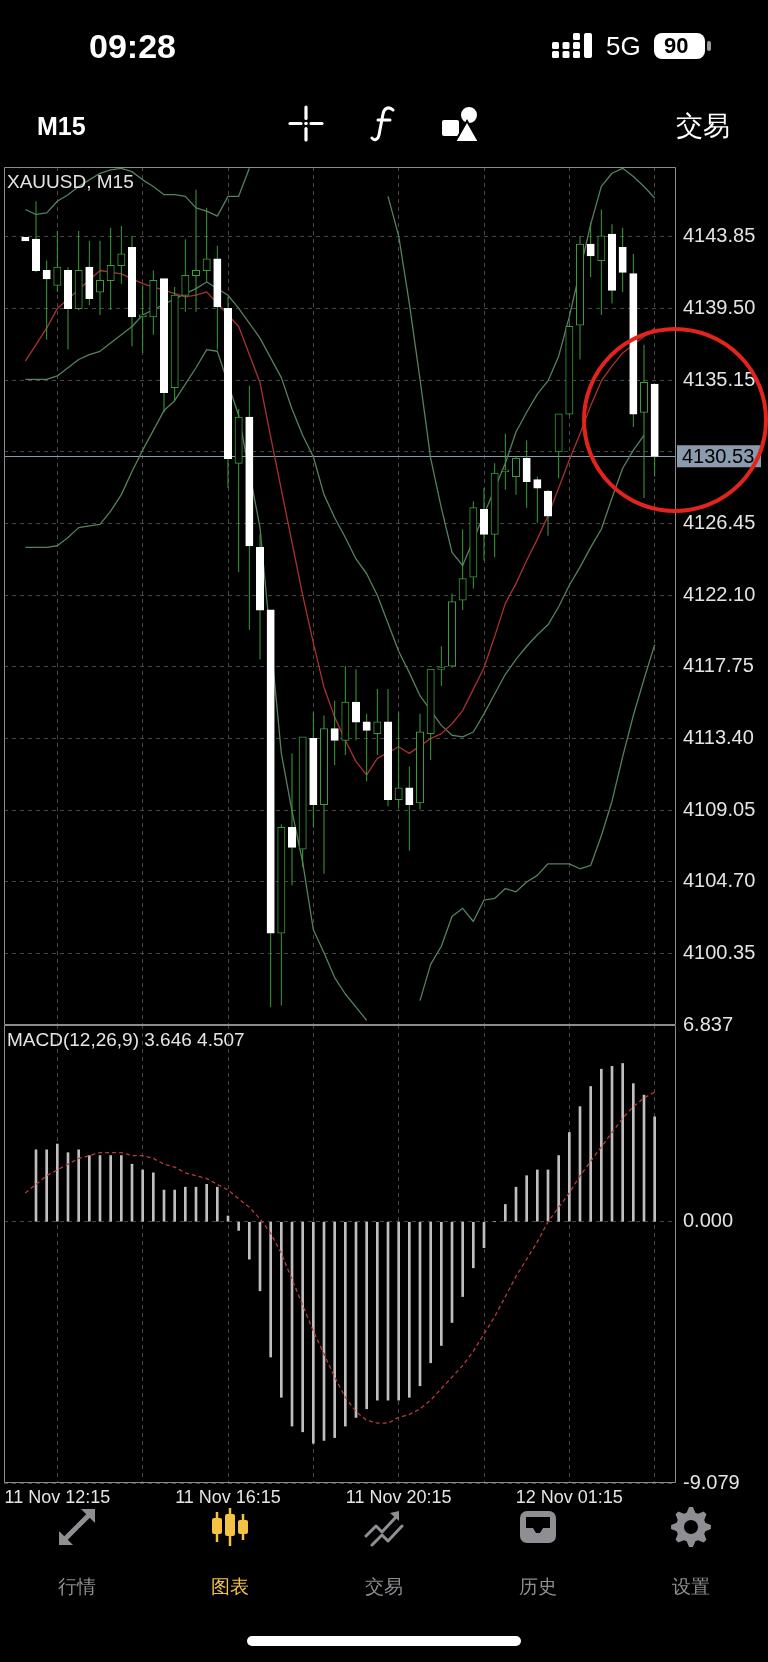 This screenshot has width=768, height=1662. Describe the element at coordinates (719, 952) in the screenshot. I see `y-tick-label: 4100.35` at that location.